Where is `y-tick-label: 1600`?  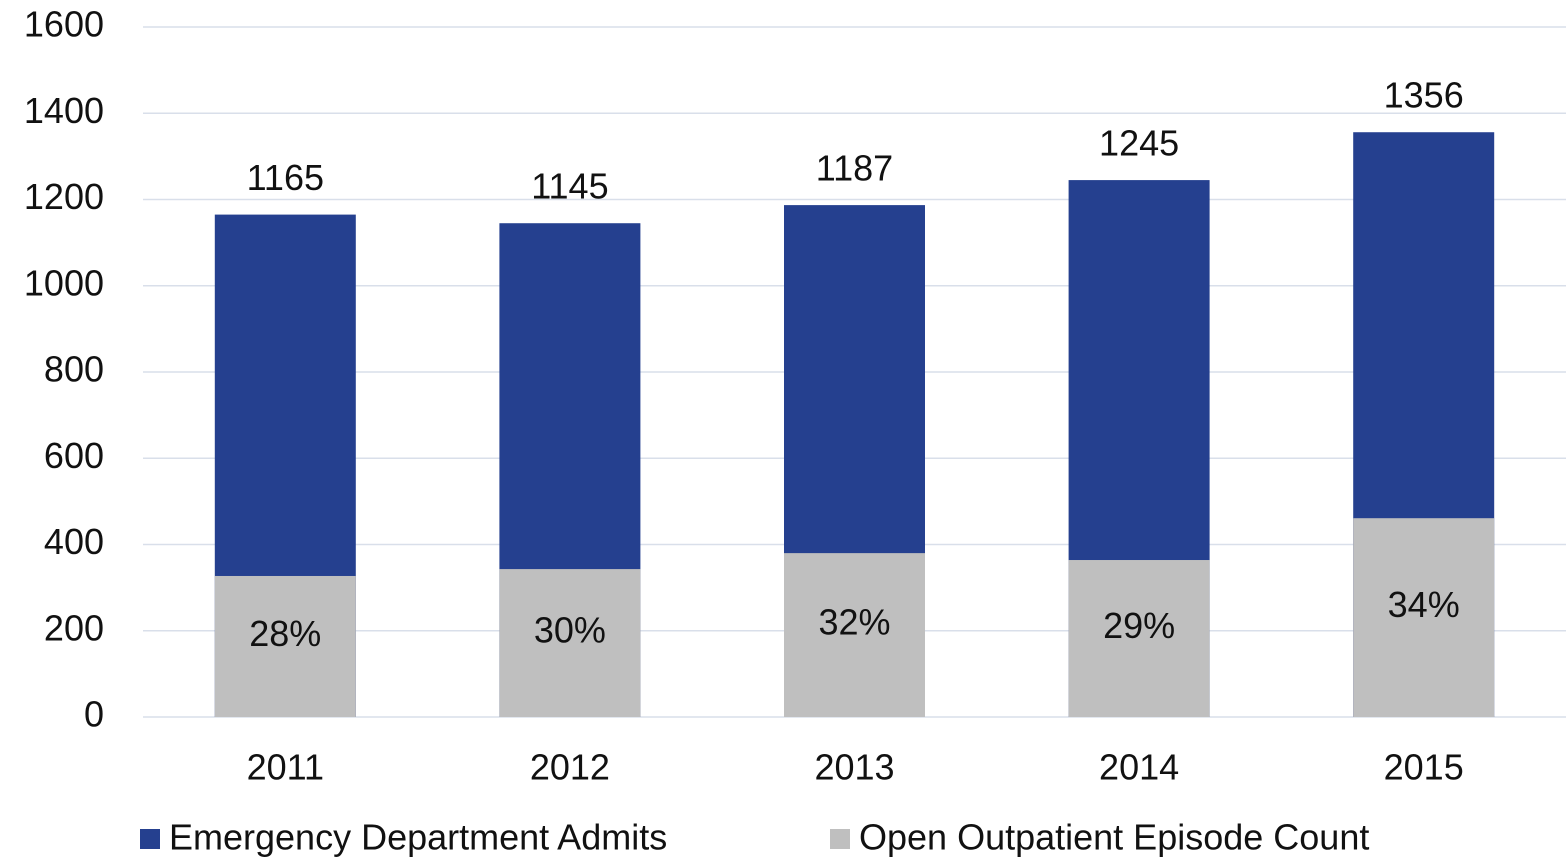 y-tick-label: 1600 is located at coordinates (64, 24).